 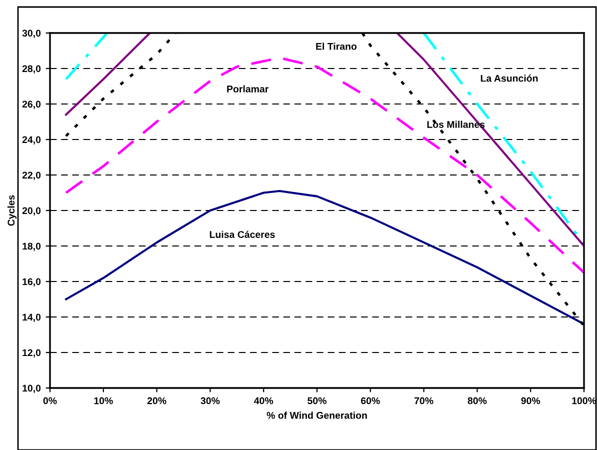 I want to click on y-tick-label: 18,0, so click(x=31, y=247).